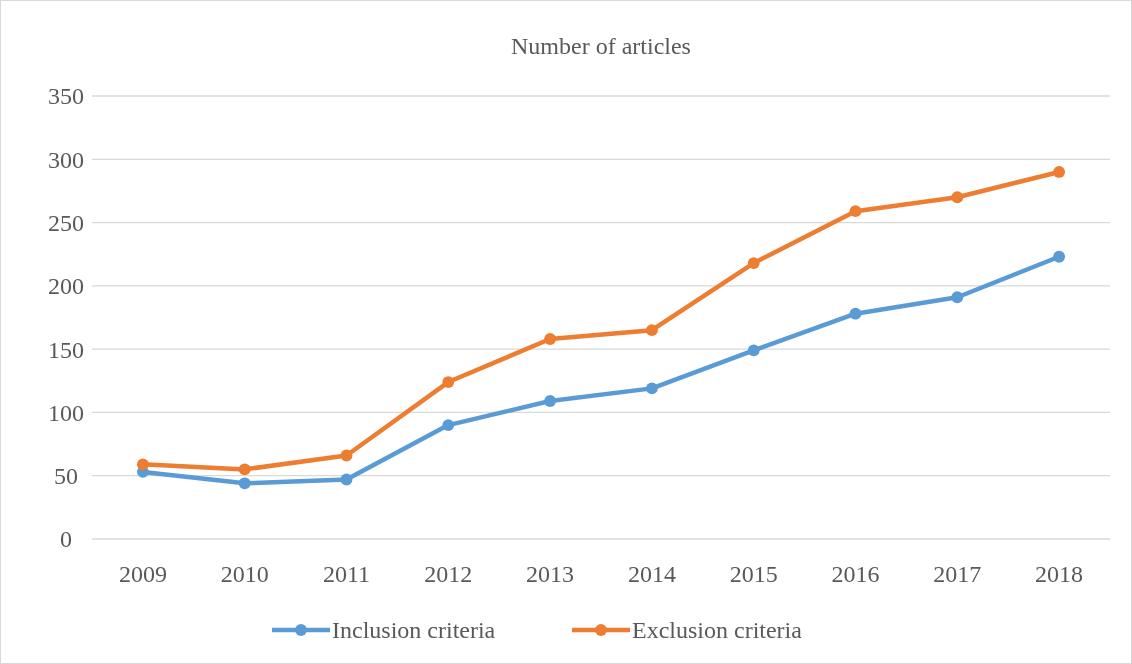  What do you see at coordinates (346, 574) in the screenshot?
I see `x-tick-label: 2011` at bounding box center [346, 574].